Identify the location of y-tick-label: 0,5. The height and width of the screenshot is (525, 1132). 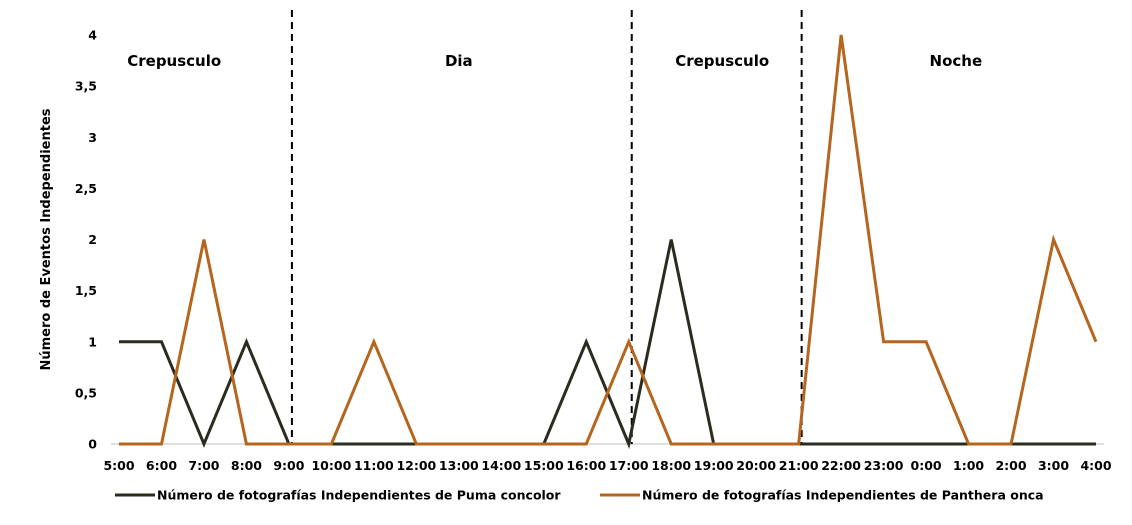
(86, 392).